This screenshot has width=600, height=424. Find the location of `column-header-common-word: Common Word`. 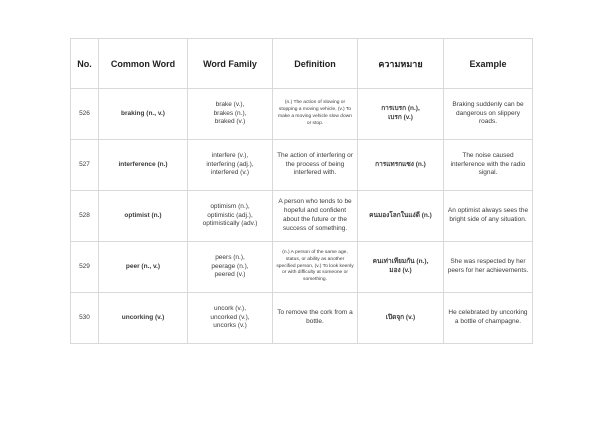

column-header-common-word: Common Word is located at coordinates (143, 63).